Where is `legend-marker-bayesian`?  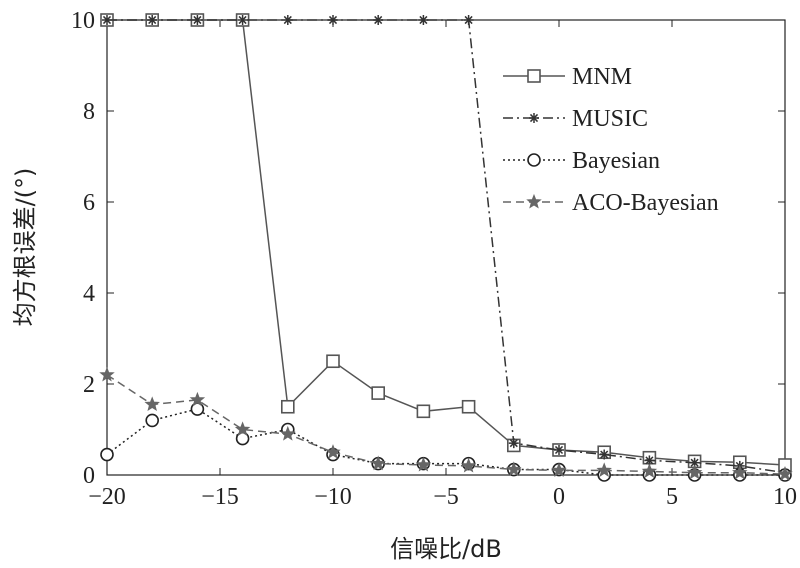
legend-marker-bayesian is located at coordinates (534, 160).